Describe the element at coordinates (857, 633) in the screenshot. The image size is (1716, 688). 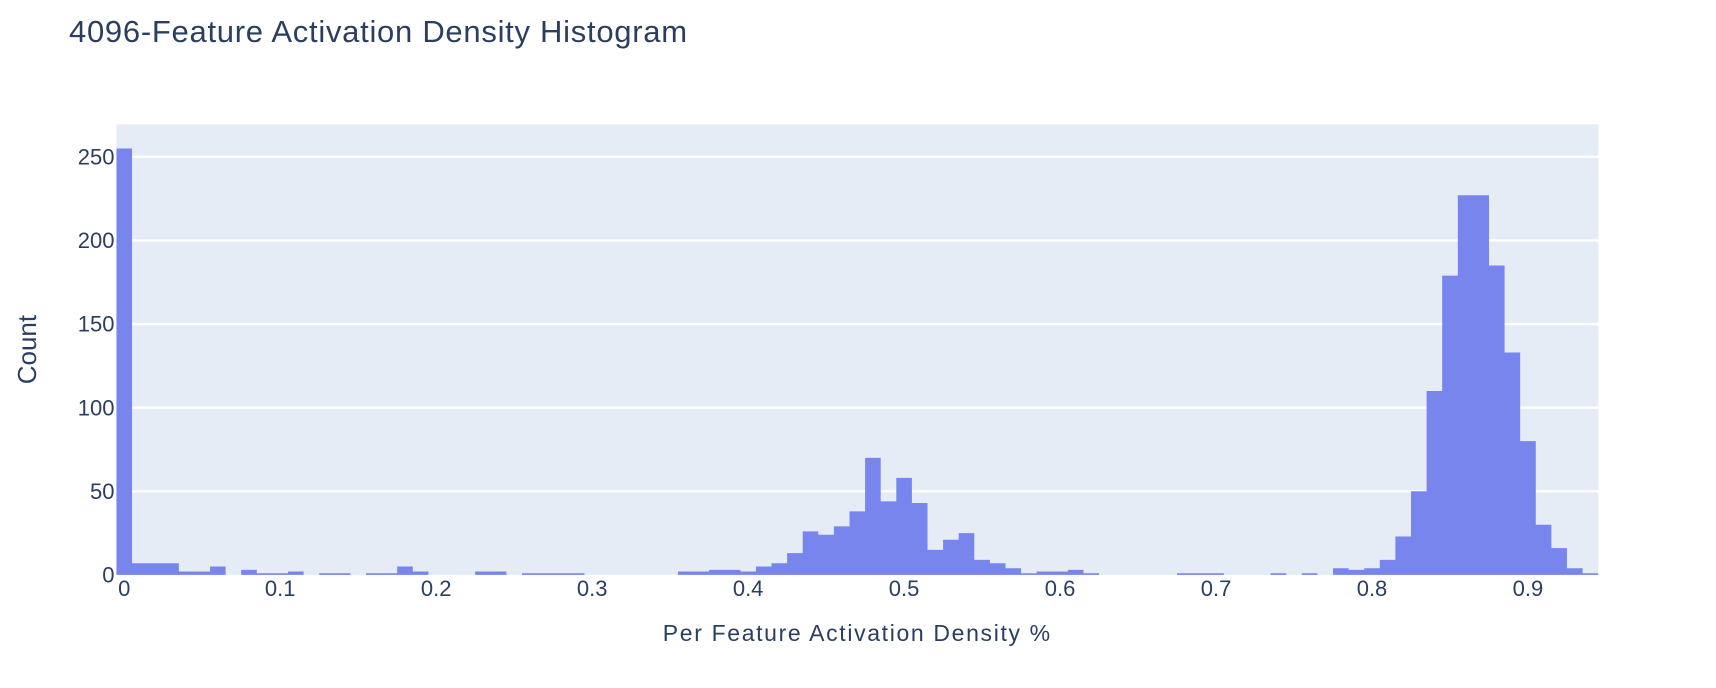
I see `svg-text:Per Feature Activation Density: Per Feature Activation Density %` at that location.